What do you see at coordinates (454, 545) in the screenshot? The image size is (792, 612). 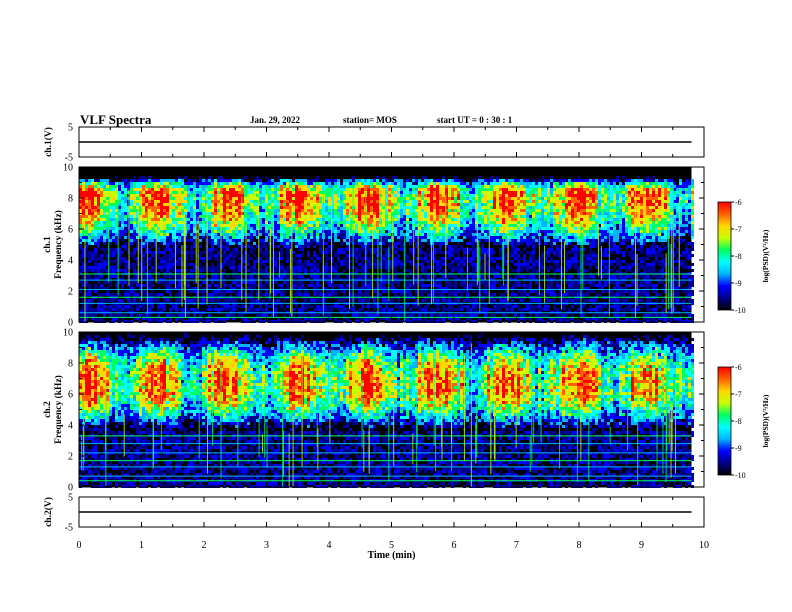 I see `x-tick-label: 6` at bounding box center [454, 545].